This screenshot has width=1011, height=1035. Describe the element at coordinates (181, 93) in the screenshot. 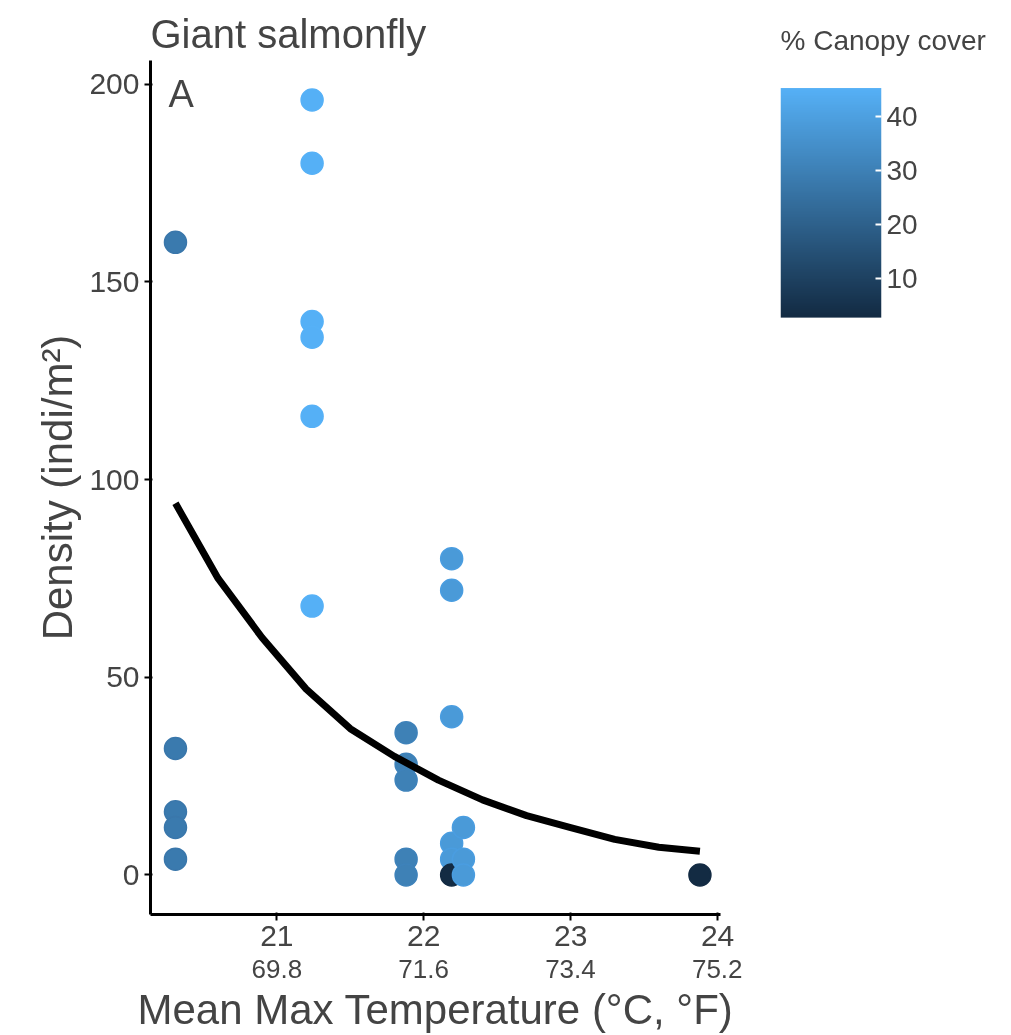

I see `annotation: A` at that location.